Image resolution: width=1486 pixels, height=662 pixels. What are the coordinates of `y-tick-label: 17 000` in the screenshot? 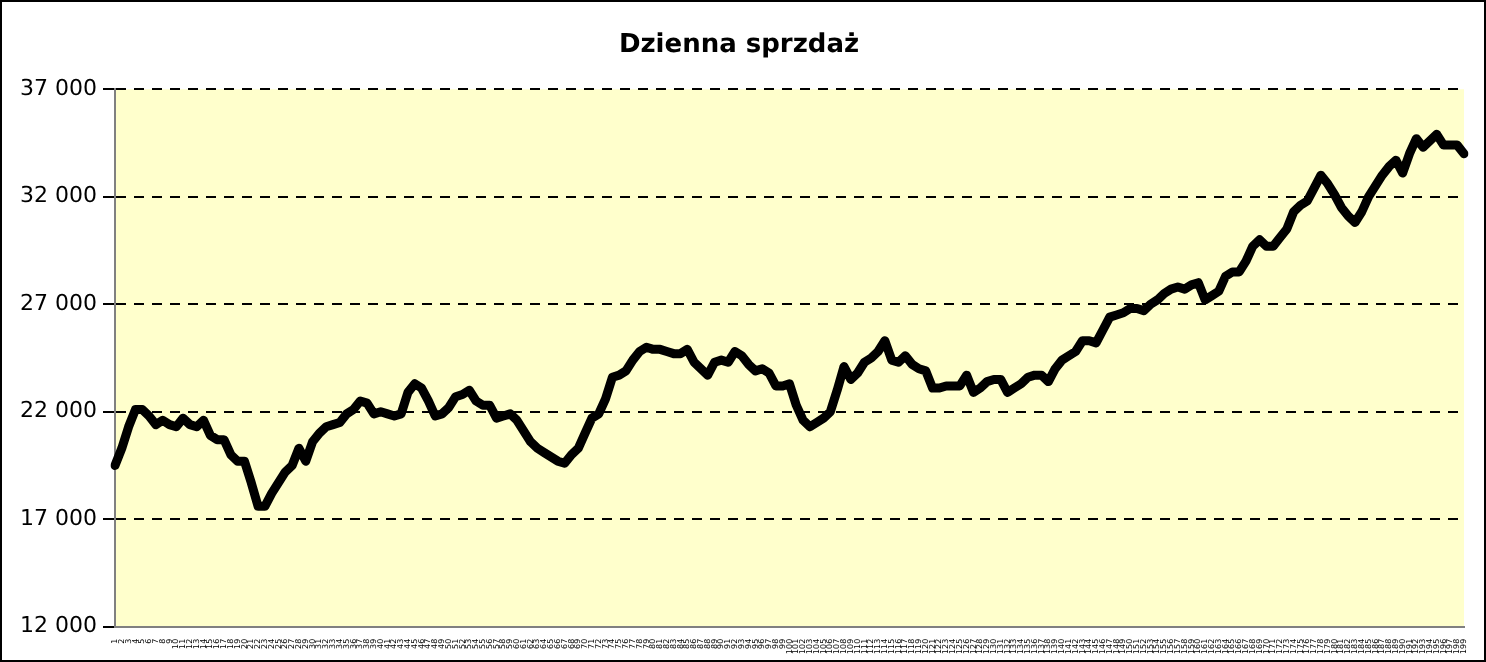 It's located at (58, 517).